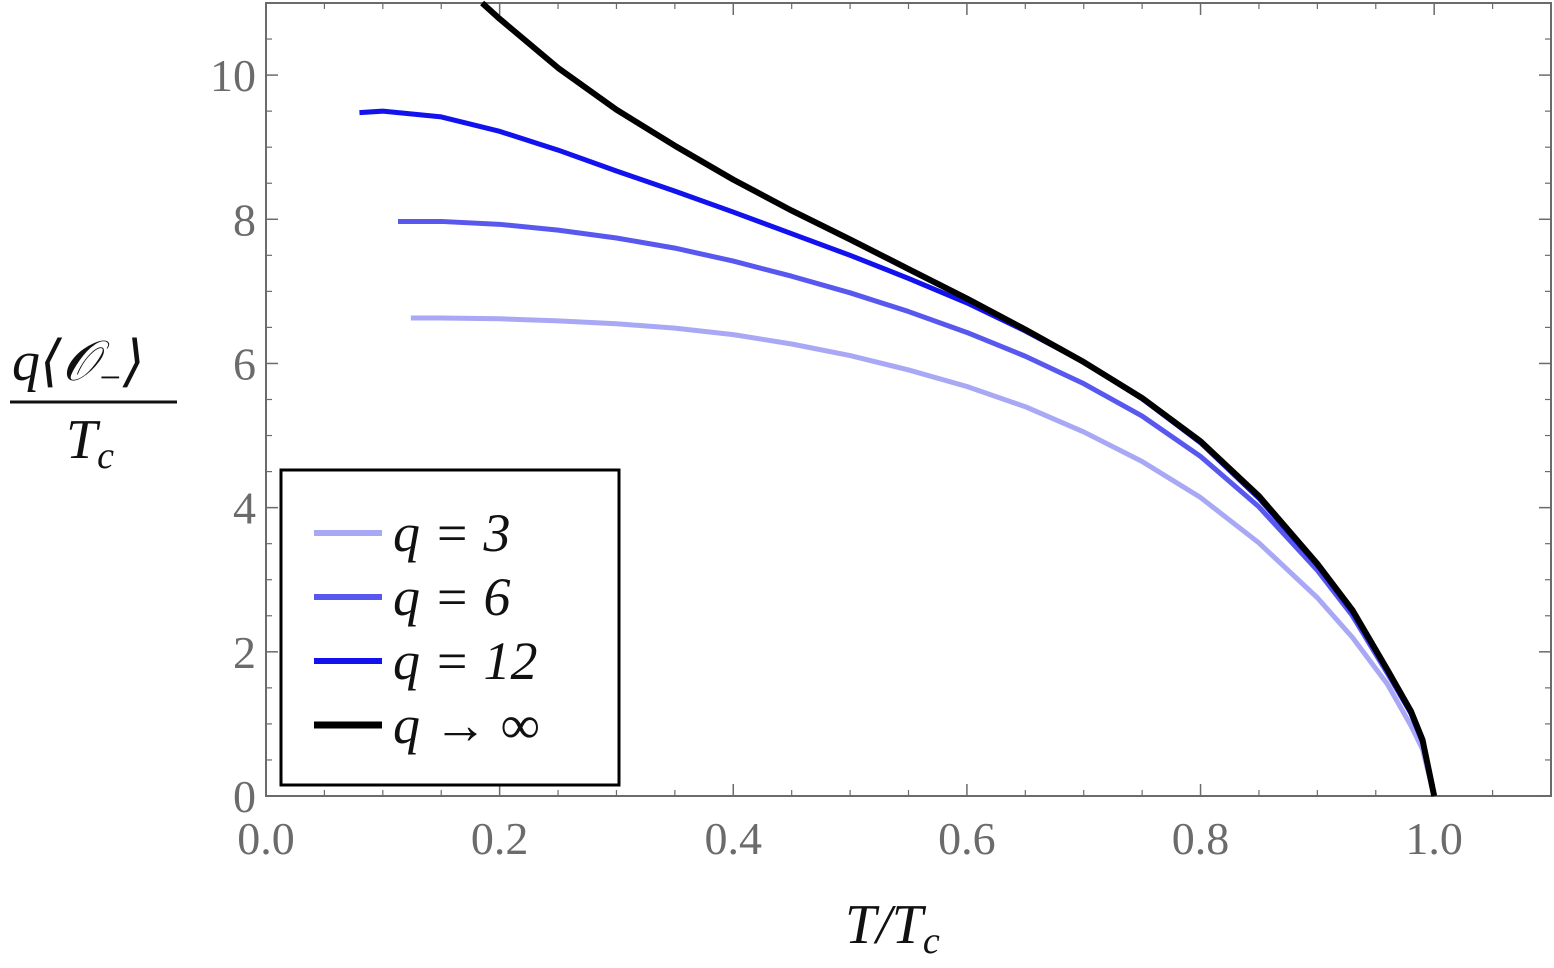  What do you see at coordinates (500, 838) in the screenshot?
I see `x-tick-label: 0.2` at bounding box center [500, 838].